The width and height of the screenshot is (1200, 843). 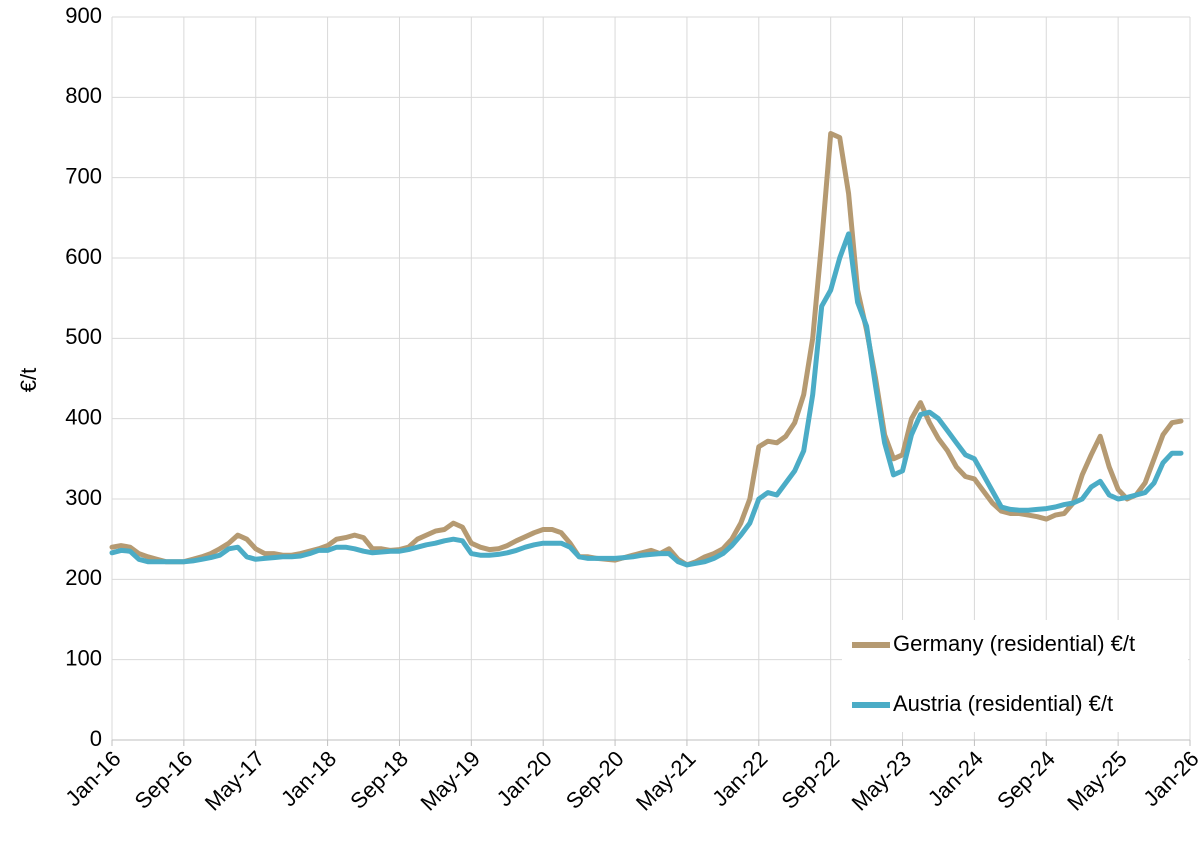 I want to click on x-tick-label: May-19, so click(x=450, y=781).